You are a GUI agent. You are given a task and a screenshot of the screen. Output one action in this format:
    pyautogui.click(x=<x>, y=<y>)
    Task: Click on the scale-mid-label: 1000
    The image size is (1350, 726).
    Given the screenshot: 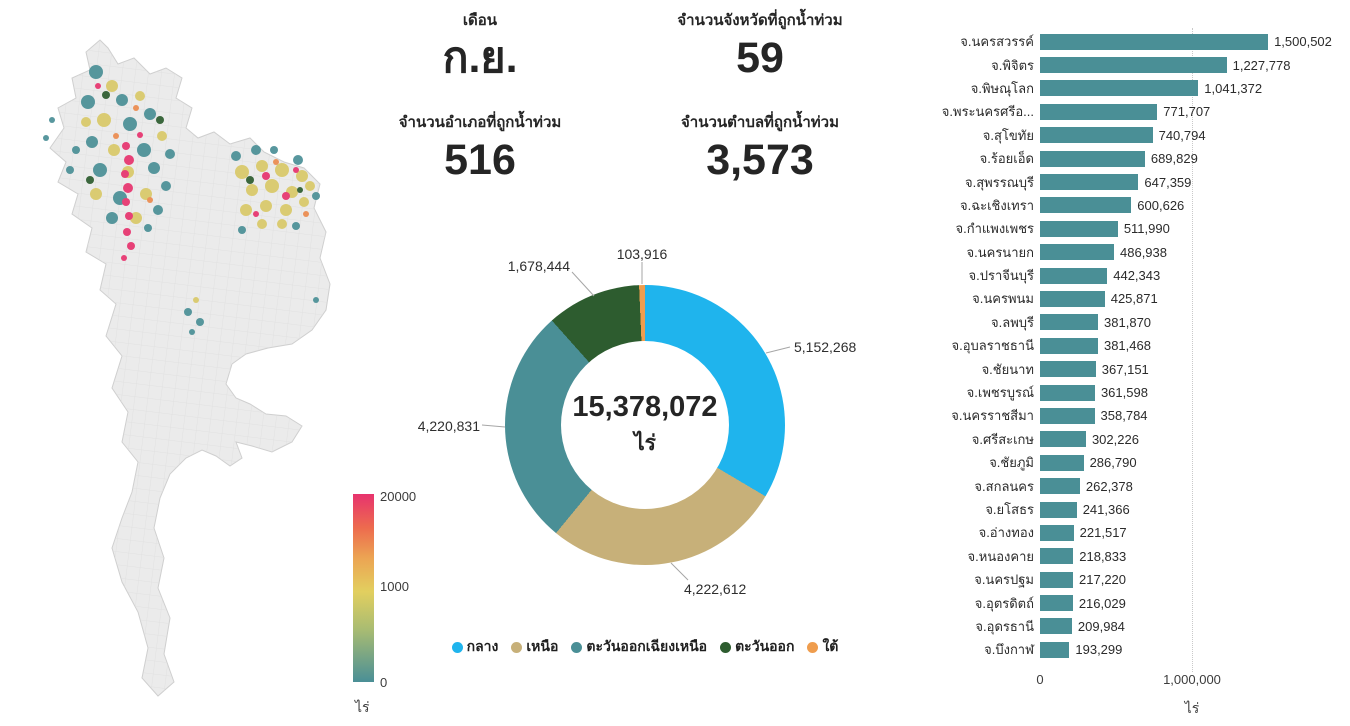 What is the action you would take?
    pyautogui.click(x=394, y=586)
    